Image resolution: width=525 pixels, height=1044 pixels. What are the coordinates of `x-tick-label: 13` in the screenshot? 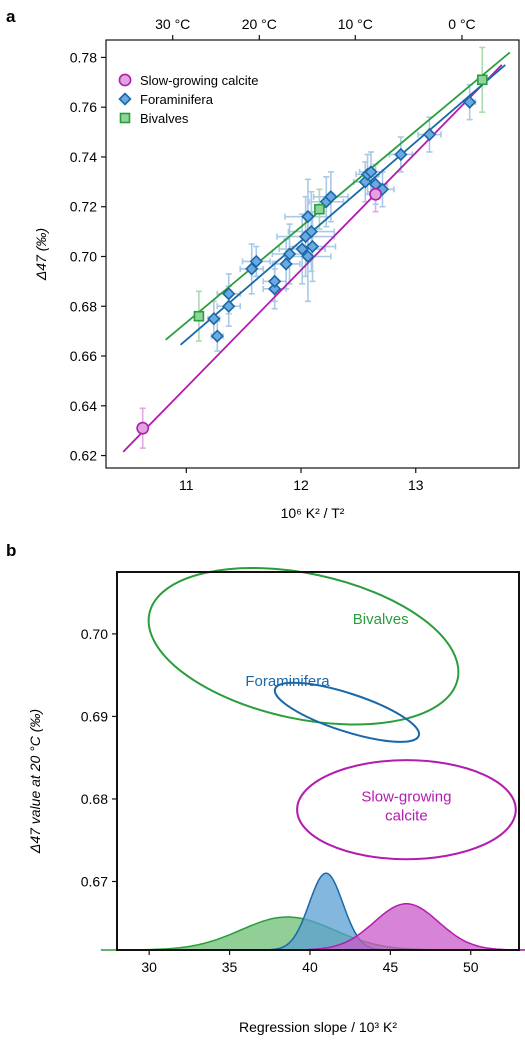 It's located at (416, 485).